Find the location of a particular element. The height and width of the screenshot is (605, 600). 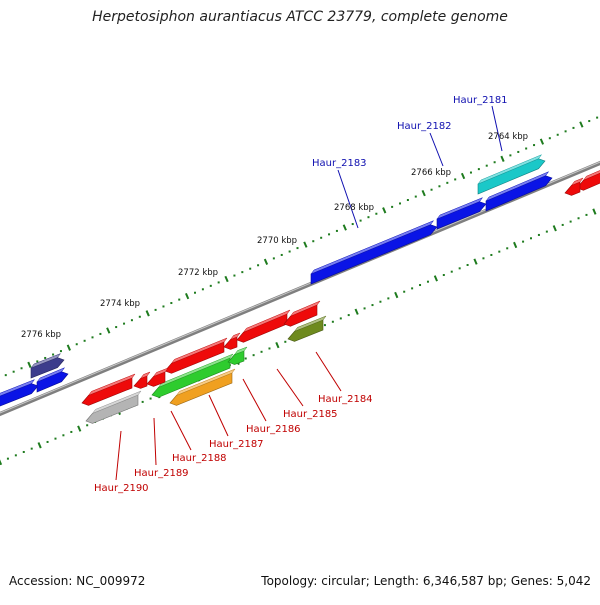

length-value: 6,346,587 bp is located at coordinates (462, 581).